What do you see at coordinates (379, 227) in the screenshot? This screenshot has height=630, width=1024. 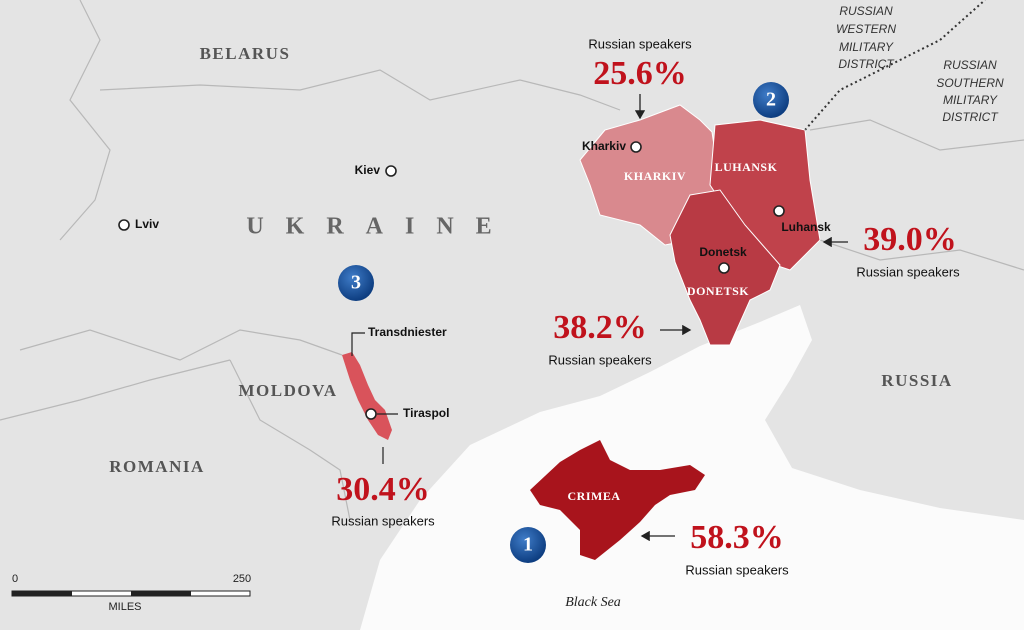 I see `country-label: UKRAINE` at bounding box center [379, 227].